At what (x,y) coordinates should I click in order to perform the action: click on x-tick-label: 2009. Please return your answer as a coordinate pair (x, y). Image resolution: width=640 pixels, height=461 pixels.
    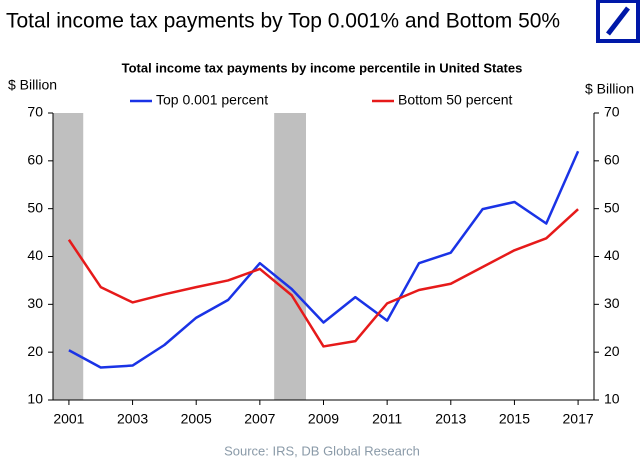
    Looking at the image, I should click on (323, 419).